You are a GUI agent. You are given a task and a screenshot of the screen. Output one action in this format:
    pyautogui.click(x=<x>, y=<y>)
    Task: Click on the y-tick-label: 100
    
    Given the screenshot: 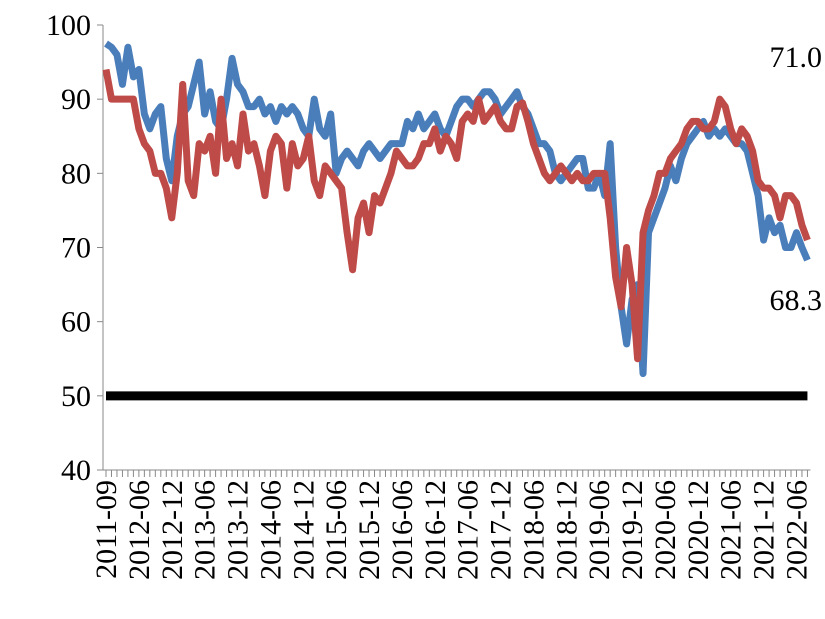 What is the action you would take?
    pyautogui.click(x=68, y=25)
    